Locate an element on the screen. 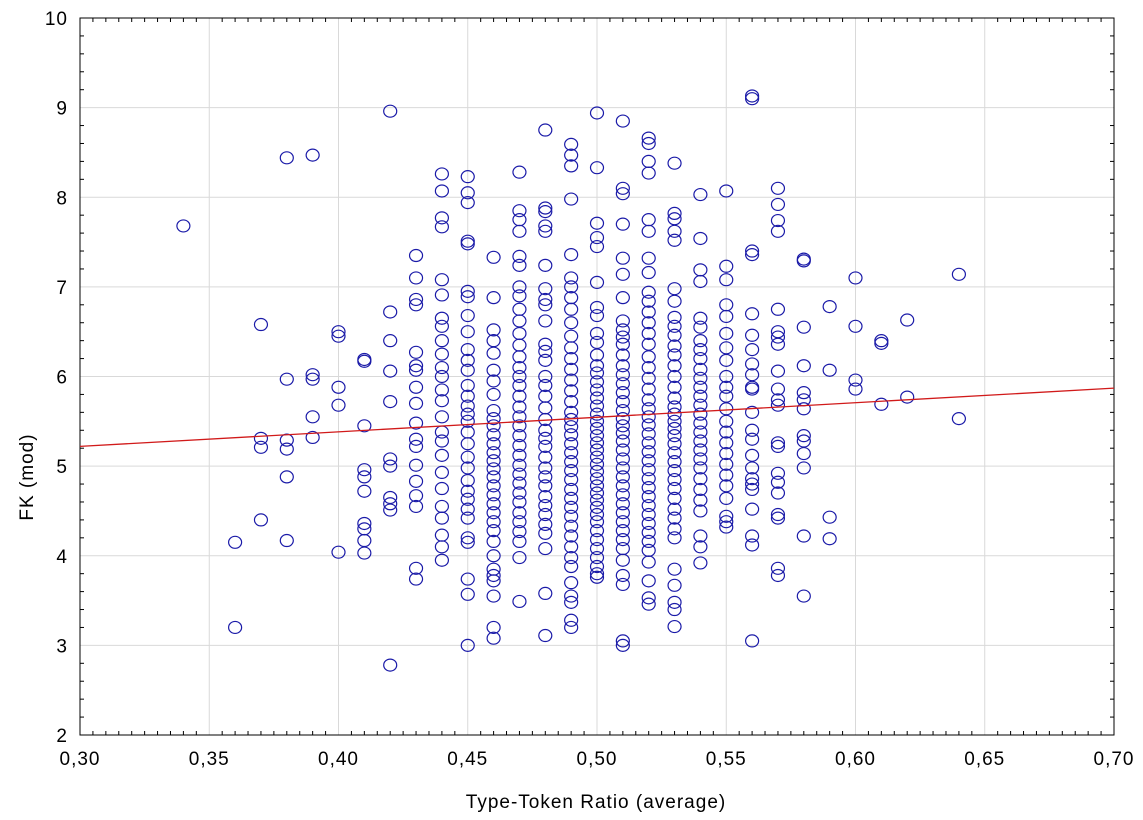  x-tick-label: 0,50 is located at coordinates (597, 759).